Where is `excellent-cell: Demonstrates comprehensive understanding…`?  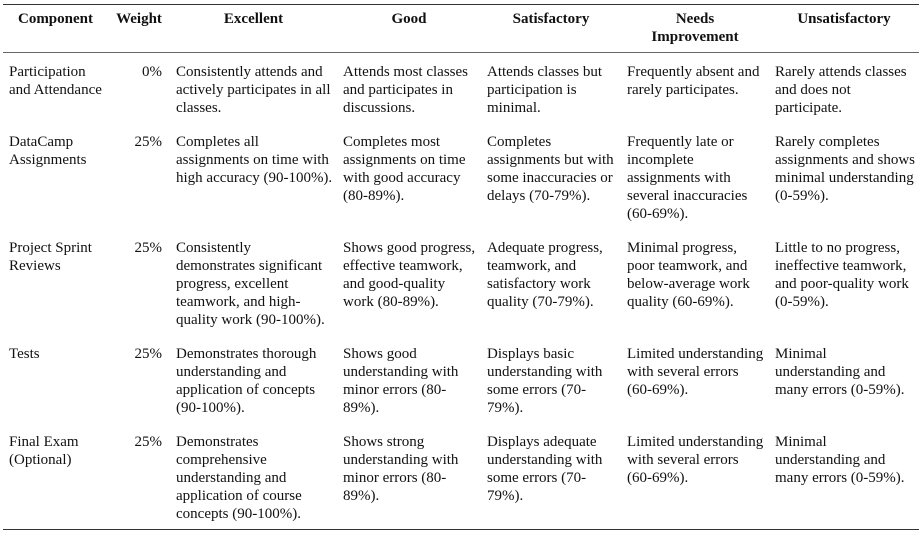 excellent-cell: Demonstrates comprehensive understanding… is located at coordinates (253, 476).